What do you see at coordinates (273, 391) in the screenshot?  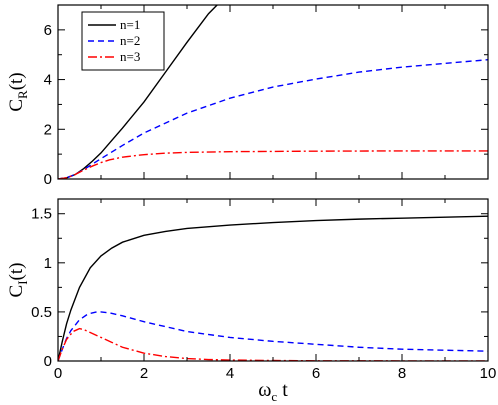 I see `x-axis-title: ωc t` at bounding box center [273, 391].